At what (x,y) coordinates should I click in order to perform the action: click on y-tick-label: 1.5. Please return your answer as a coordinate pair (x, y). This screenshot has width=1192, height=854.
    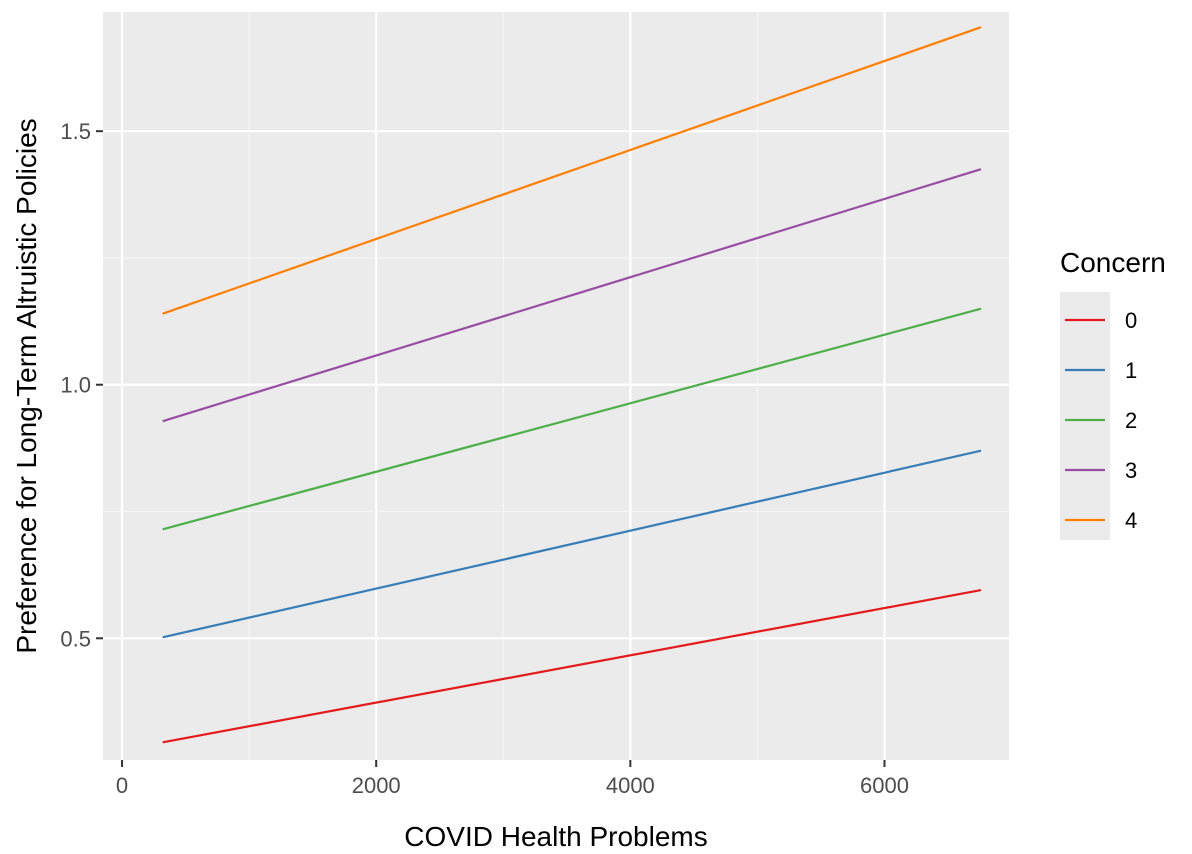
    Looking at the image, I should click on (75, 131).